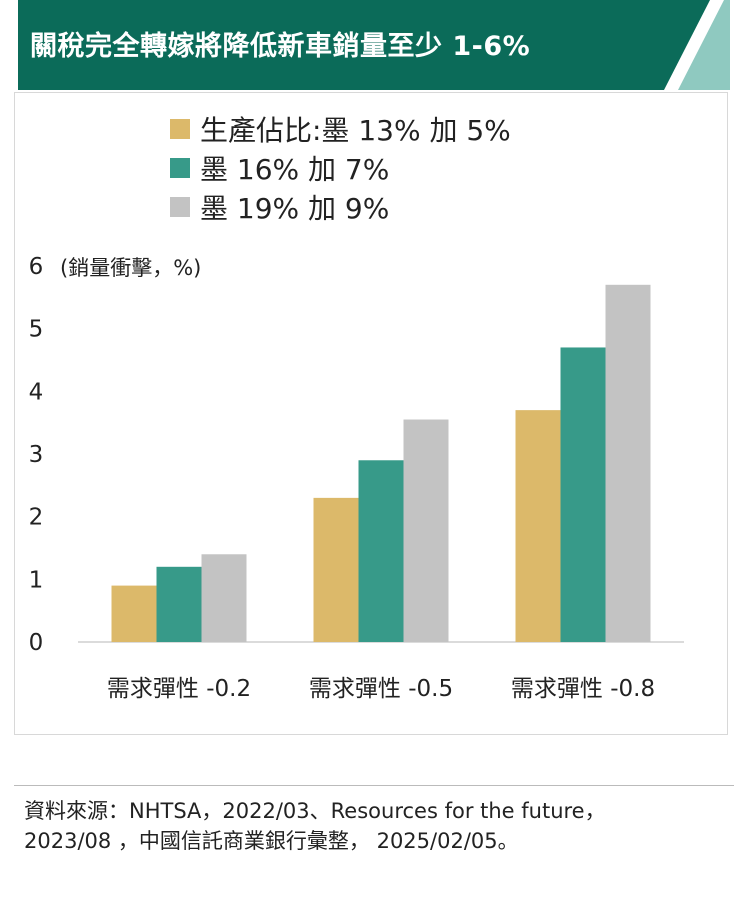 The image size is (750, 911). Describe the element at coordinates (271, 841) in the screenshot. I see `source-line-2: 2023/08 ，中國信託商業銀行彙整， 2025/02/05。` at that location.